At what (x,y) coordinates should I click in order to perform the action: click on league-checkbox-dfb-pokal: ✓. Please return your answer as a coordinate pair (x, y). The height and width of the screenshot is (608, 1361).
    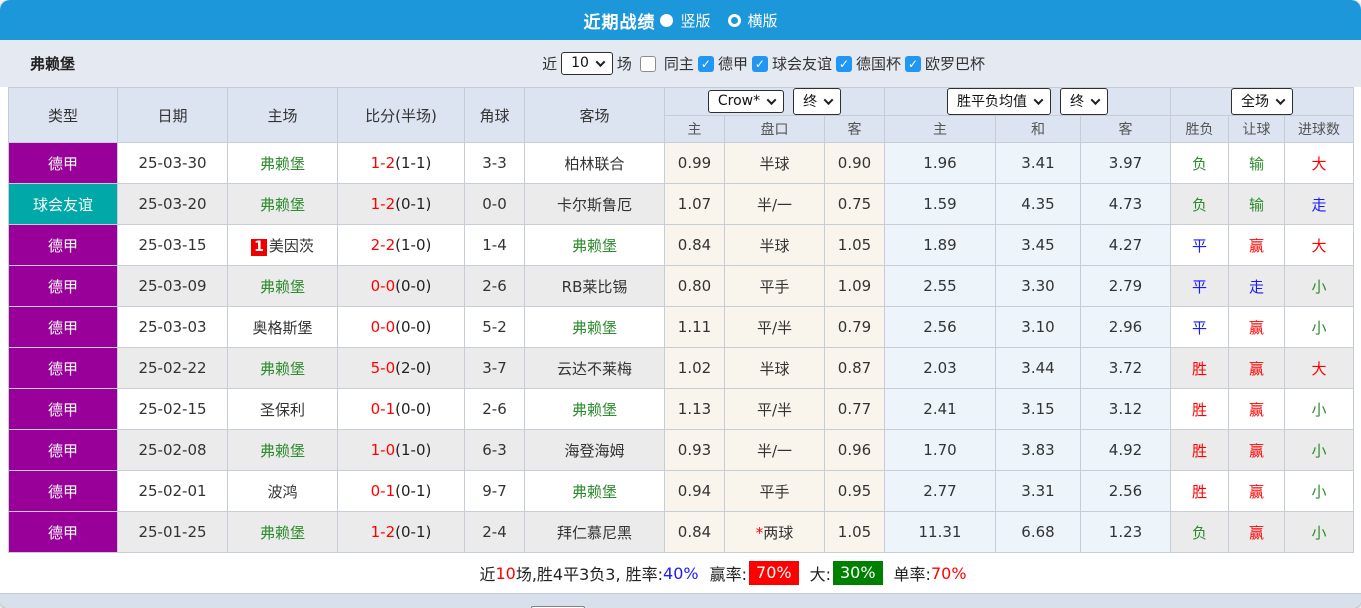
    Looking at the image, I should click on (843, 63).